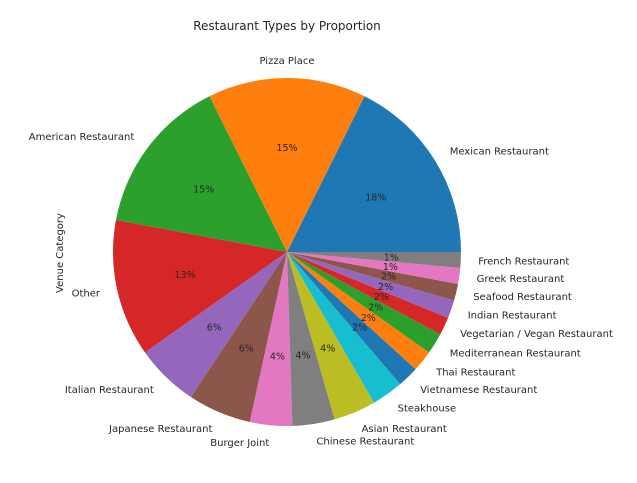  Describe the element at coordinates (214, 328) in the screenshot. I see `percent-label-italian-restaurant: 6%` at that location.